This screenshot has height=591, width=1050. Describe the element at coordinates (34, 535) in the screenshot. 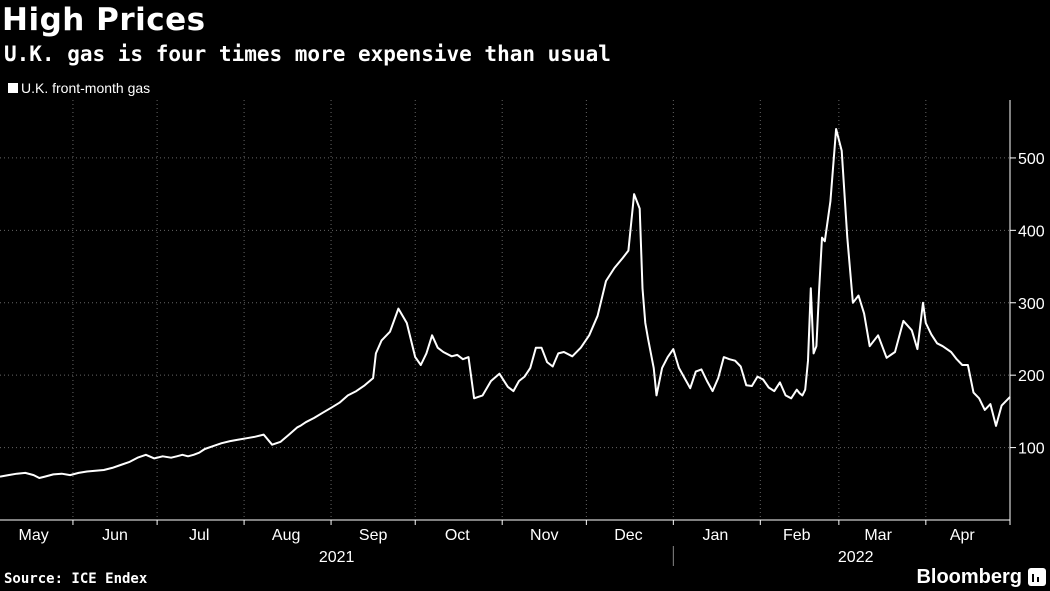

I see `x-tick-label: May` at that location.